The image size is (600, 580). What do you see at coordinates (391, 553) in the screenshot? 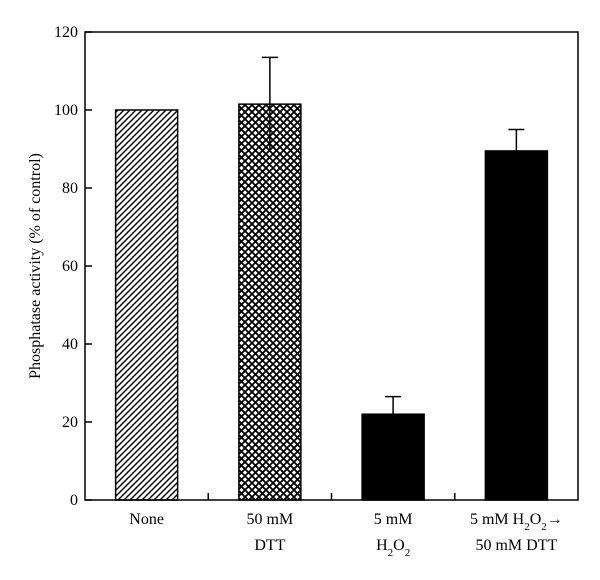
I see `category-label-2-seg-1-1: 2` at bounding box center [391, 553].